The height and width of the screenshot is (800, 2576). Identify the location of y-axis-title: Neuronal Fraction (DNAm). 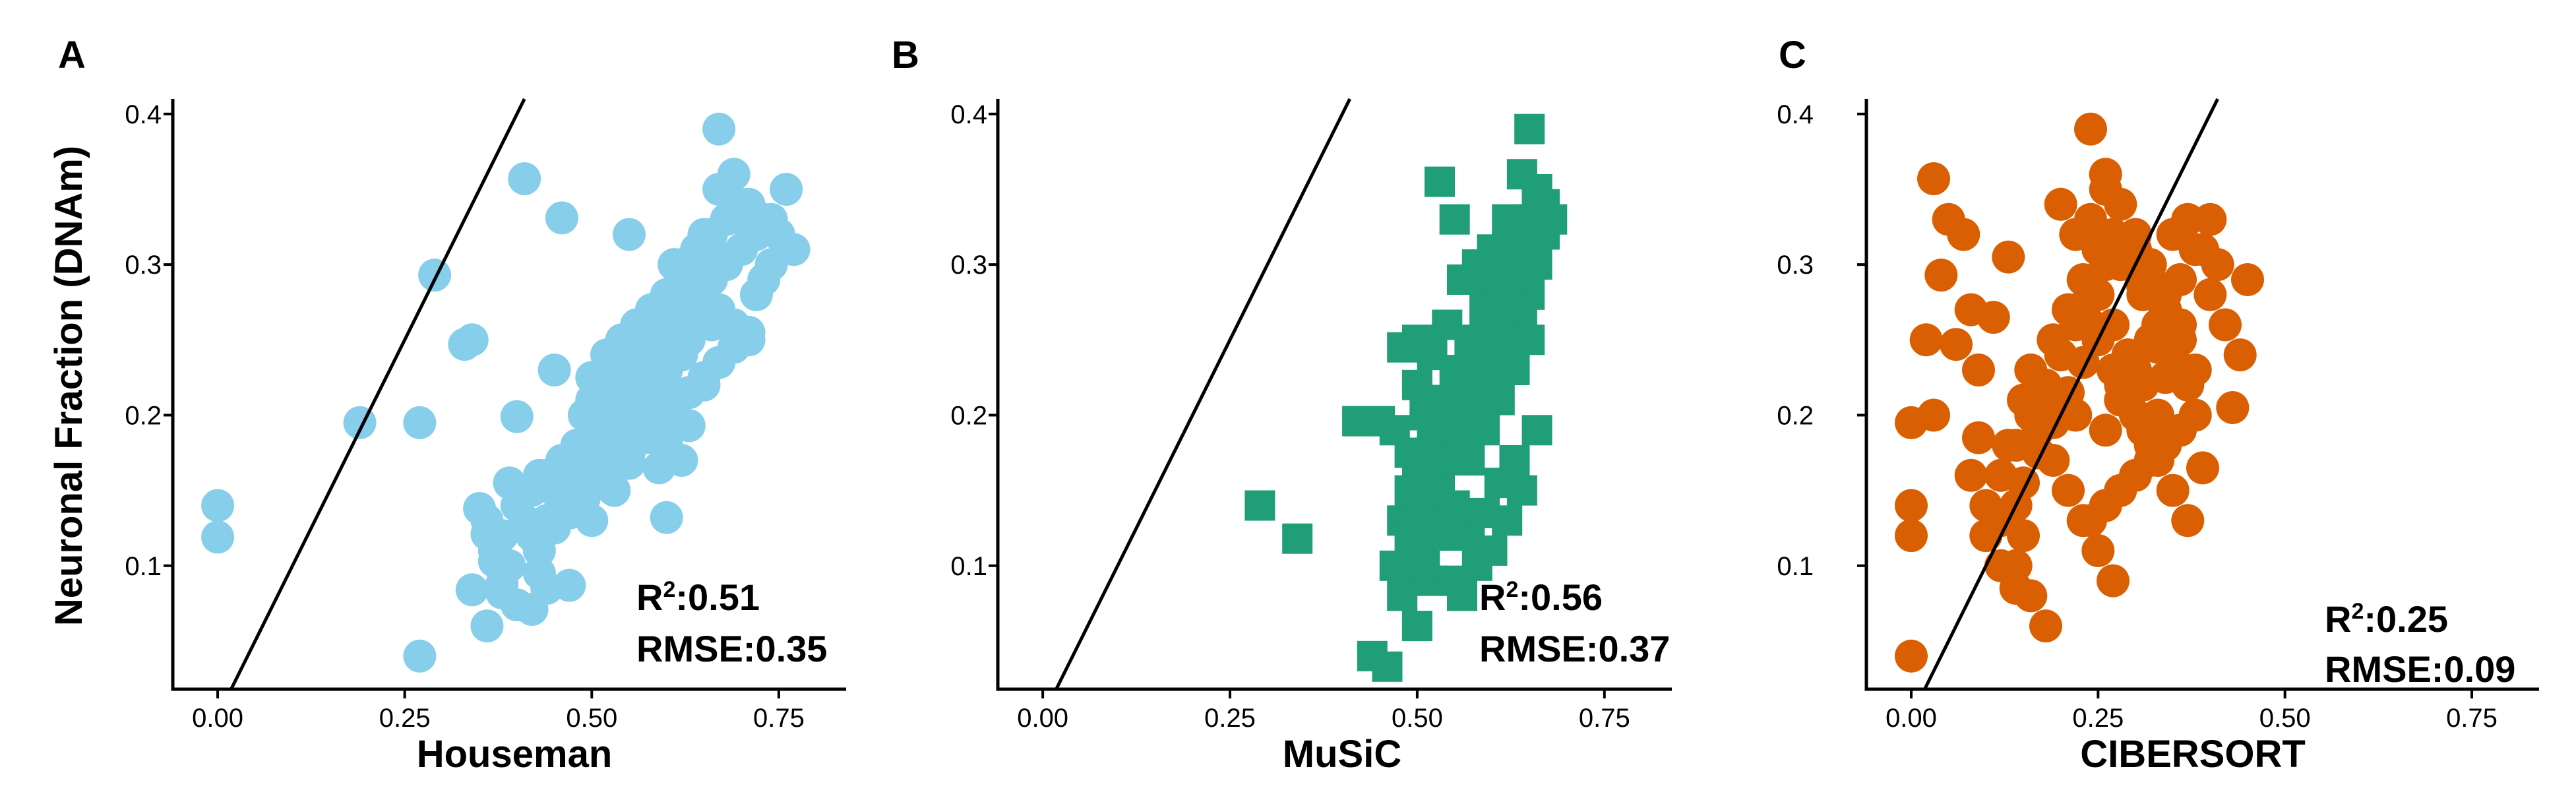
(68, 386).